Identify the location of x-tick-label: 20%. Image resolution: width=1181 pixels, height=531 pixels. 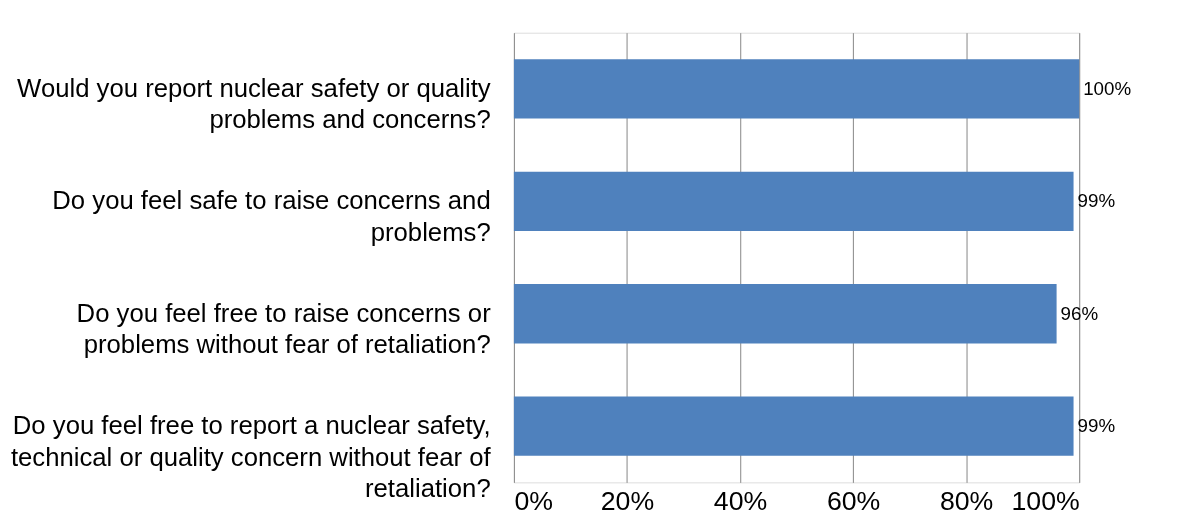
(627, 500).